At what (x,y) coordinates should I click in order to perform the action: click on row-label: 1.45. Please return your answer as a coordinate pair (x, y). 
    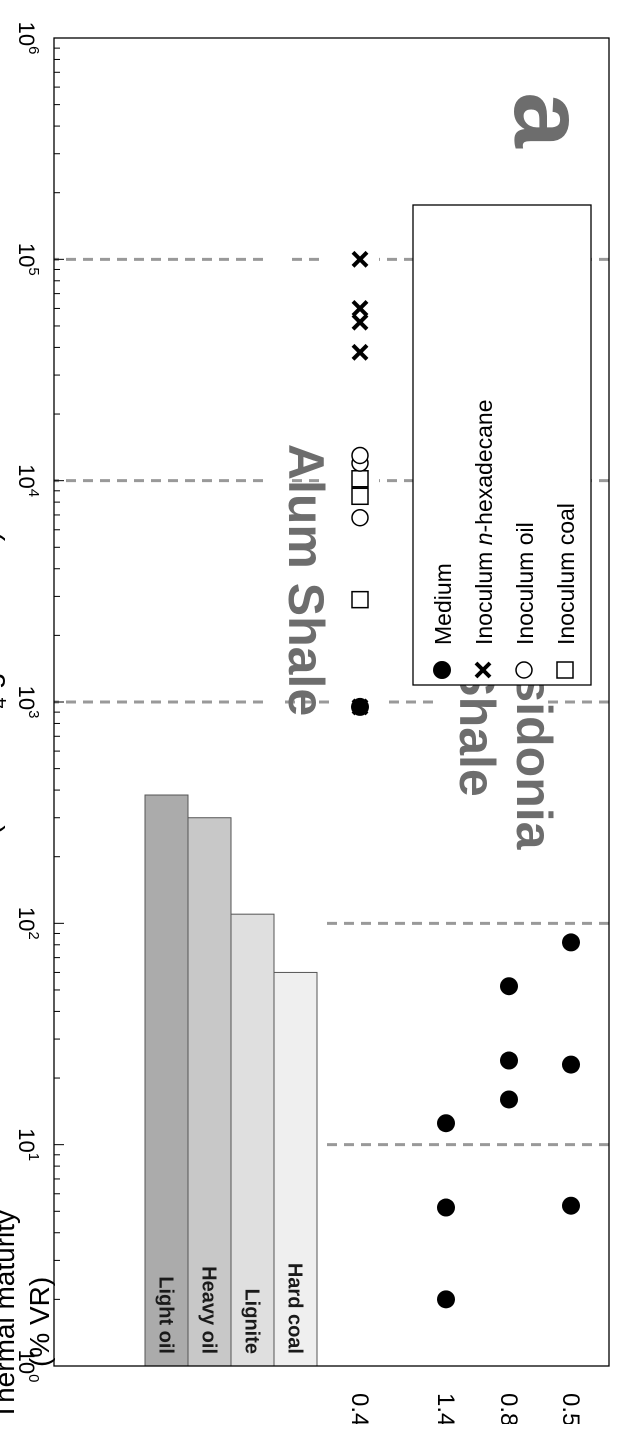
    Looking at the image, I should click on (445, 1408).